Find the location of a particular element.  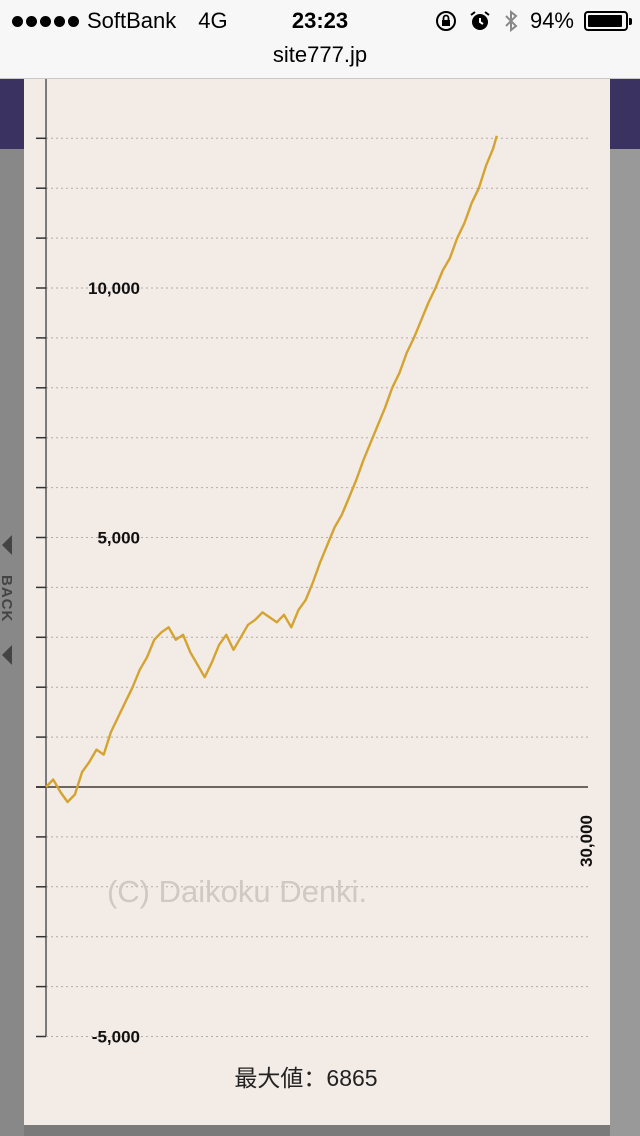

x-tick-label-30000: 30,000 is located at coordinates (586, 841).